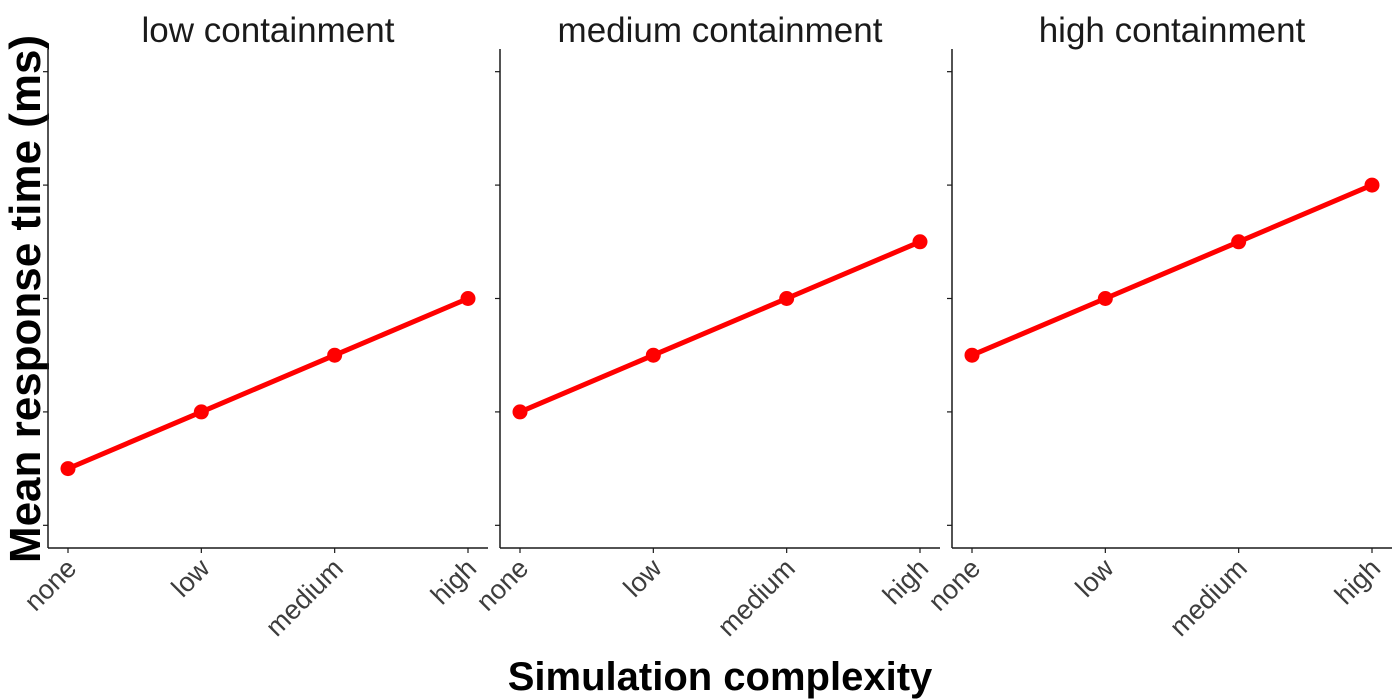 Image resolution: width=1400 pixels, height=700 pixels. What do you see at coordinates (268, 30) in the screenshot?
I see `panel-title: low containment` at bounding box center [268, 30].